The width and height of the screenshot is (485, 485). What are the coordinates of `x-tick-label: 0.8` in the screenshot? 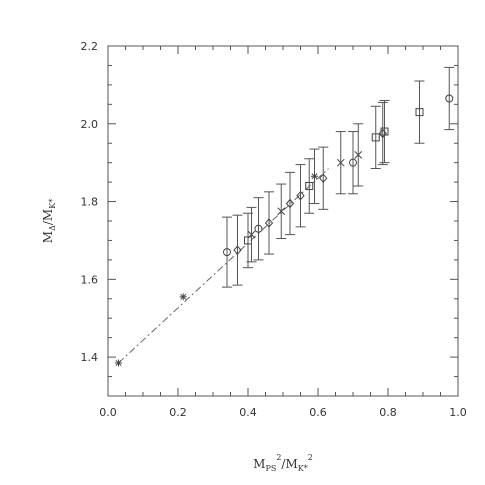 It's located at (388, 412).